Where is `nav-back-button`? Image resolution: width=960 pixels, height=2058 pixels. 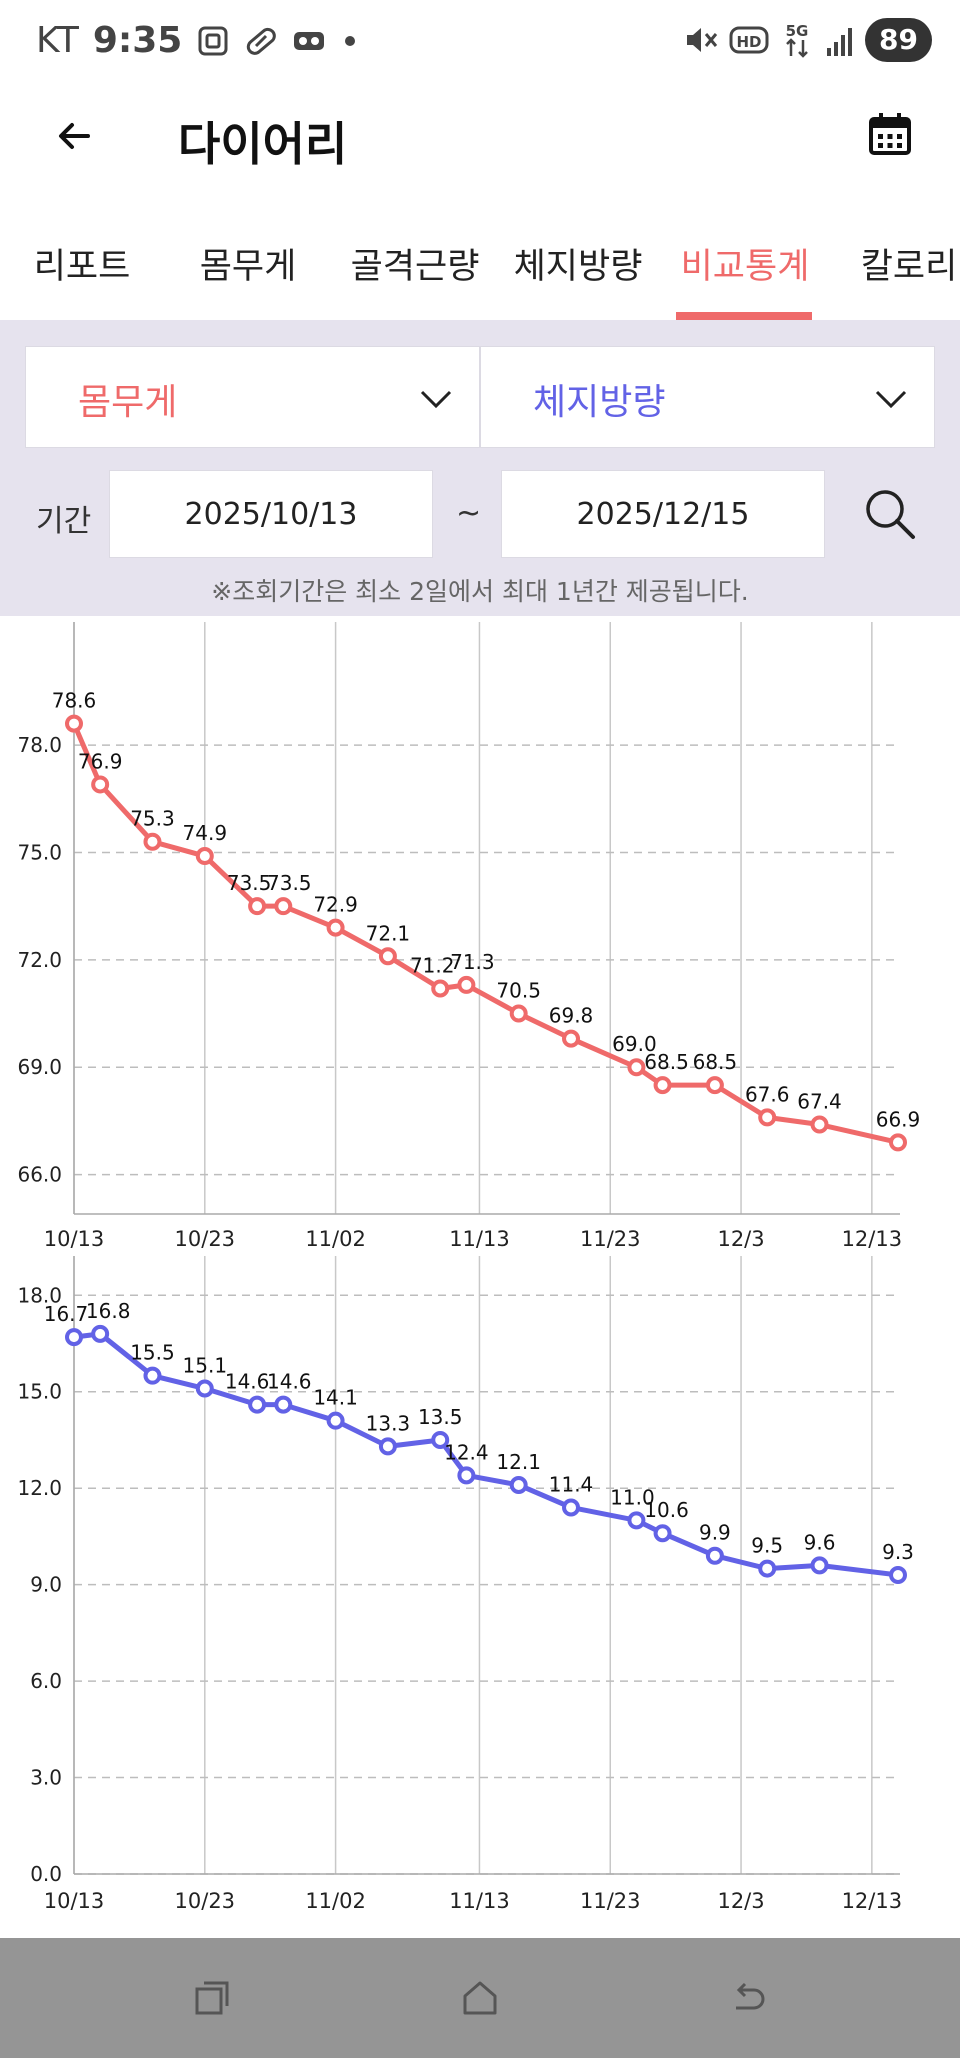
nav-back-button is located at coordinates (748, 1998).